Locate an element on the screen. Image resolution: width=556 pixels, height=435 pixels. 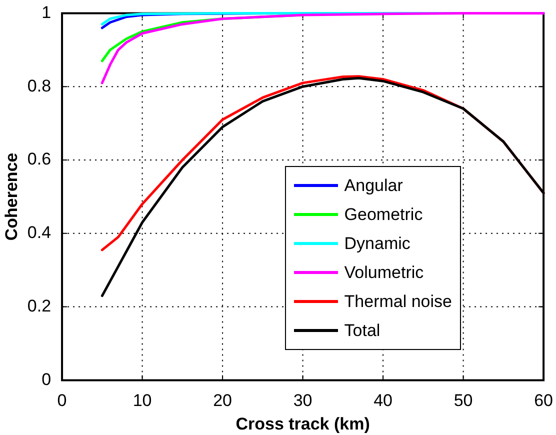
x-tick-label: 50 is located at coordinates (463, 400).